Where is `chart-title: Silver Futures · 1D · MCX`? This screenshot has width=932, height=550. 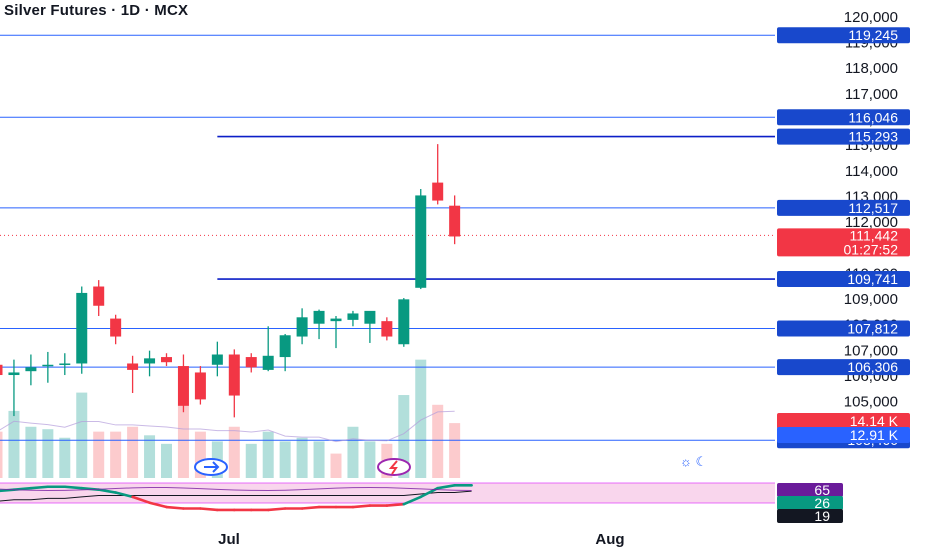
chart-title: Silver Futures · 1D · MCX is located at coordinates (96, 10).